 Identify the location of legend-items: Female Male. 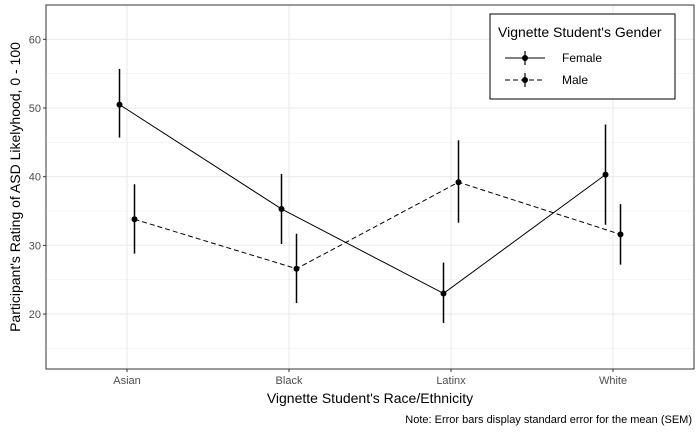
(553, 69).